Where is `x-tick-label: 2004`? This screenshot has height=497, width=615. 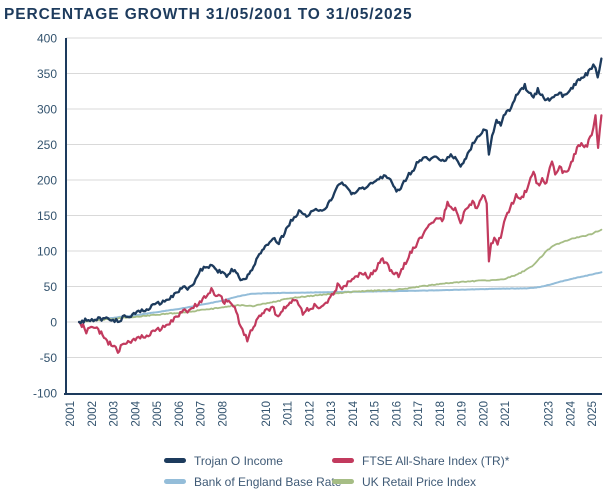
x-tick-label: 2004 is located at coordinates (136, 413).